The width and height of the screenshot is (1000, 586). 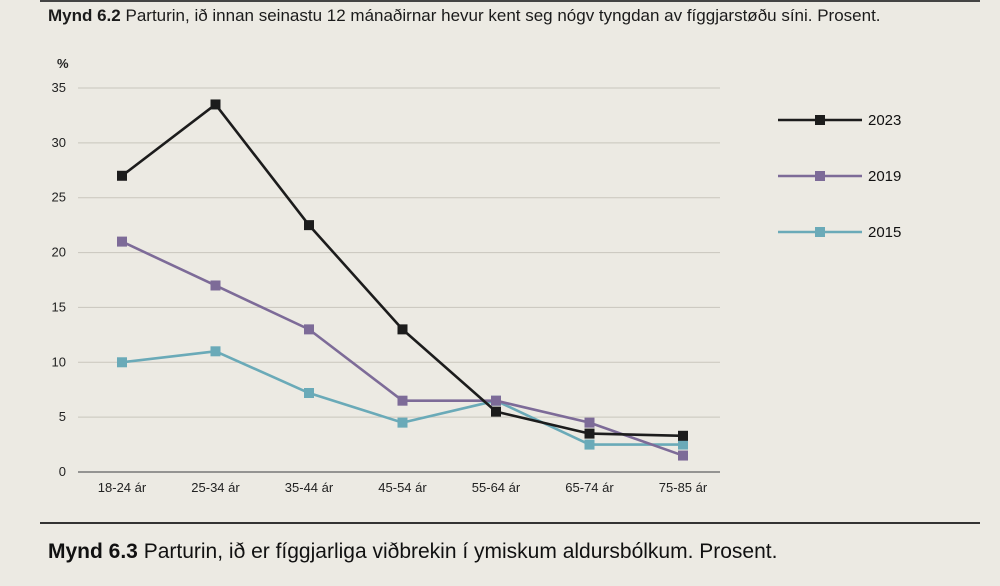 What do you see at coordinates (63, 63) in the screenshot?
I see `y-axis-unit: %` at bounding box center [63, 63].